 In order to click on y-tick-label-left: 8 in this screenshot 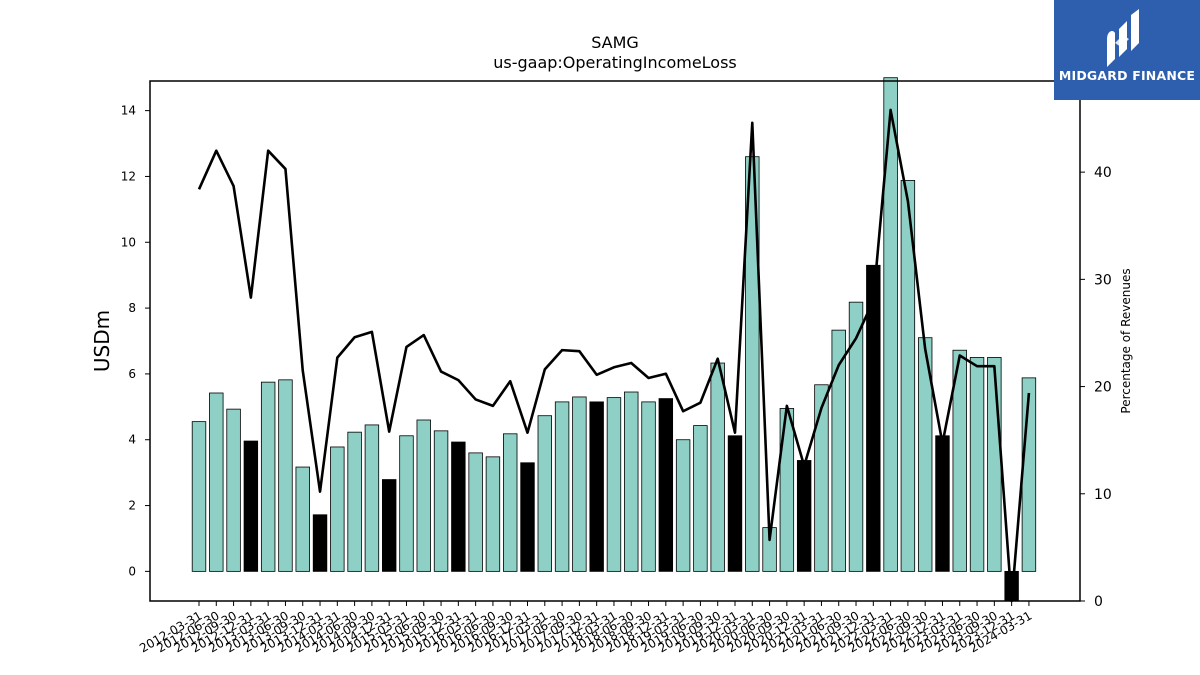, I will do `click(132, 308)`.